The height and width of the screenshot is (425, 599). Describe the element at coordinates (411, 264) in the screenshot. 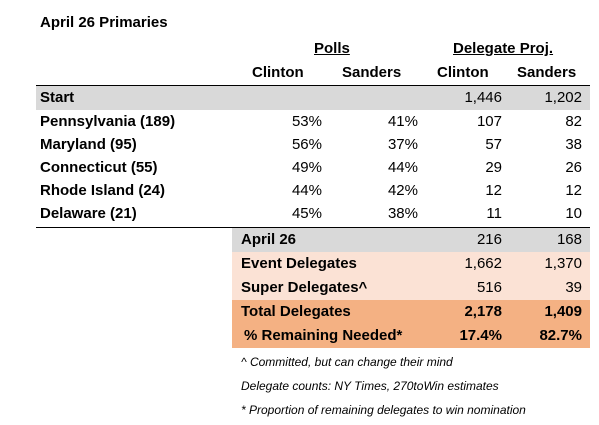

I see `summary-row-event-delegates: Event Delegates 1,662 1,370` at that location.